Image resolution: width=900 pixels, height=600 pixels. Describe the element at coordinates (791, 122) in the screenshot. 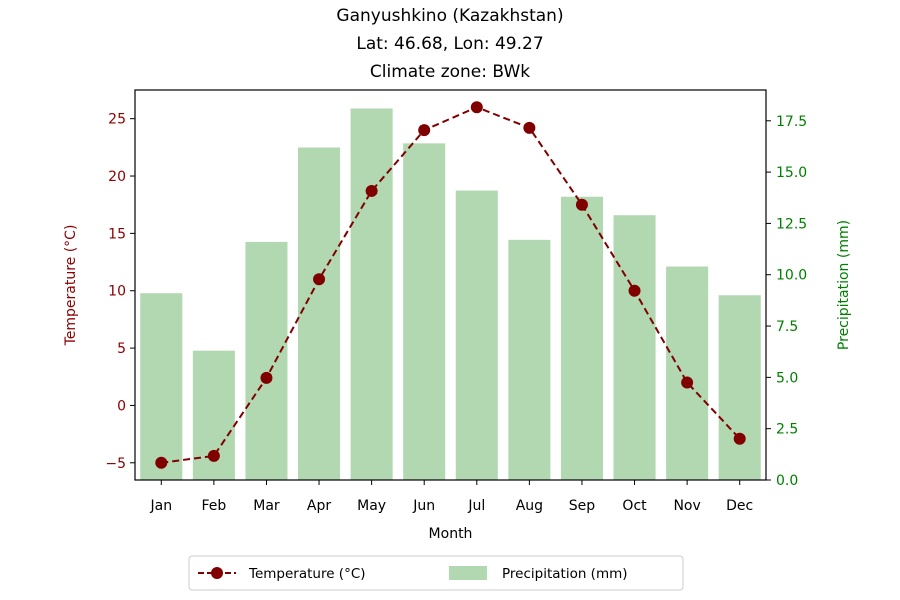

I see `precipitation-tick-label-7: 17.5` at that location.